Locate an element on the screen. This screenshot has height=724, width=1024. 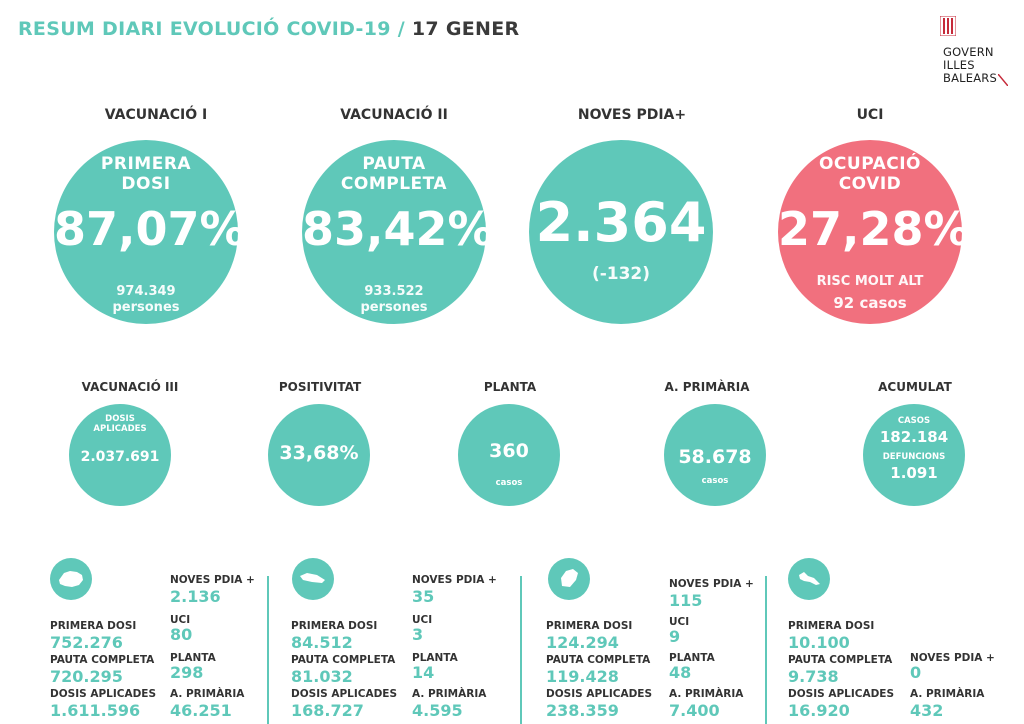
pauta-completa-value: 720.295 is located at coordinates (86, 676).